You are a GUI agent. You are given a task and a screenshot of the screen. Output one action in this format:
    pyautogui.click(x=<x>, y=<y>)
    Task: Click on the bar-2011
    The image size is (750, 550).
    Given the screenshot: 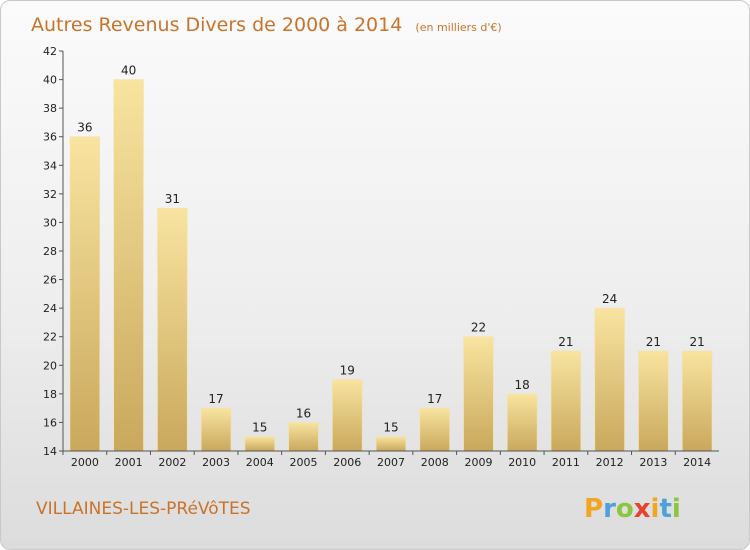 What is the action you would take?
    pyautogui.click(x=566, y=401)
    